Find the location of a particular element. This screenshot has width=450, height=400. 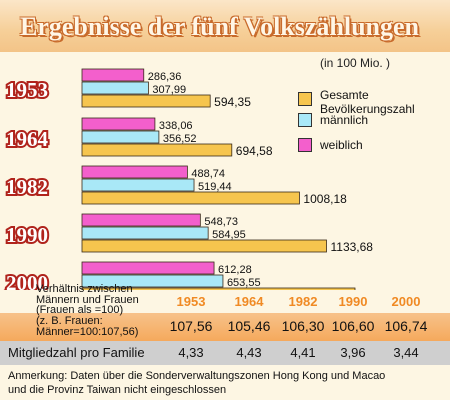

ratio-label-cont: (Frauen als =100) is located at coordinates (80, 310).